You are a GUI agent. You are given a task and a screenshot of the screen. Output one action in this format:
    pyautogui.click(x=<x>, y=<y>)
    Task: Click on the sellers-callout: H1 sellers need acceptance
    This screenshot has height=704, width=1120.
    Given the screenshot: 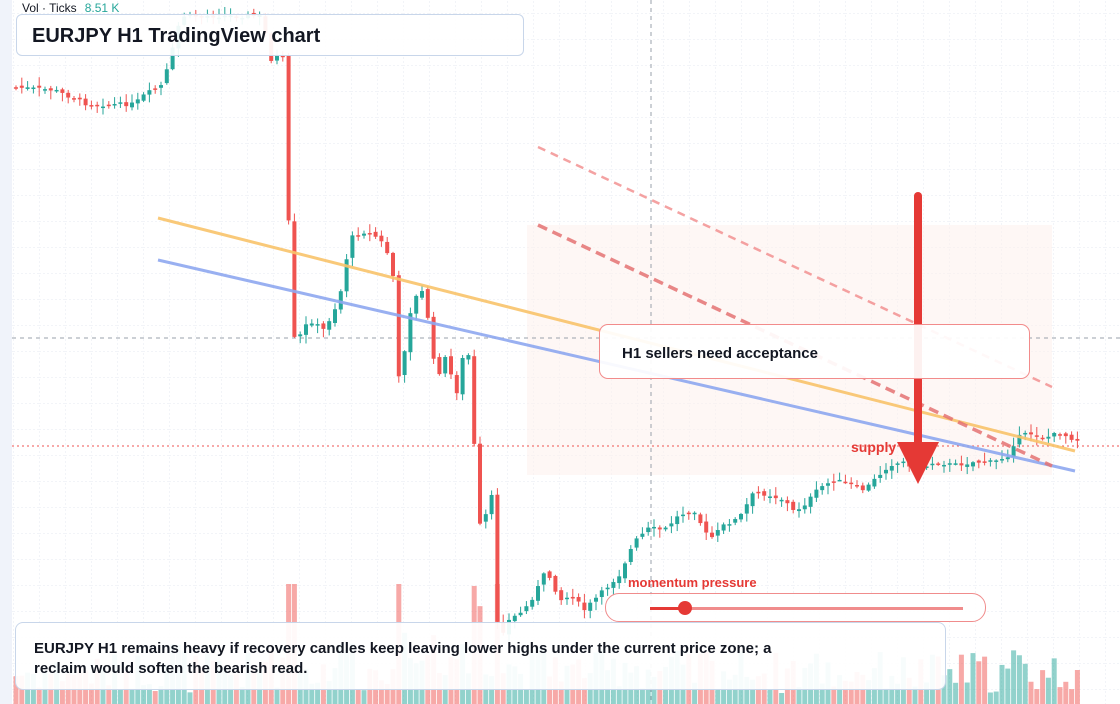 What is the action you would take?
    pyautogui.click(x=814, y=351)
    